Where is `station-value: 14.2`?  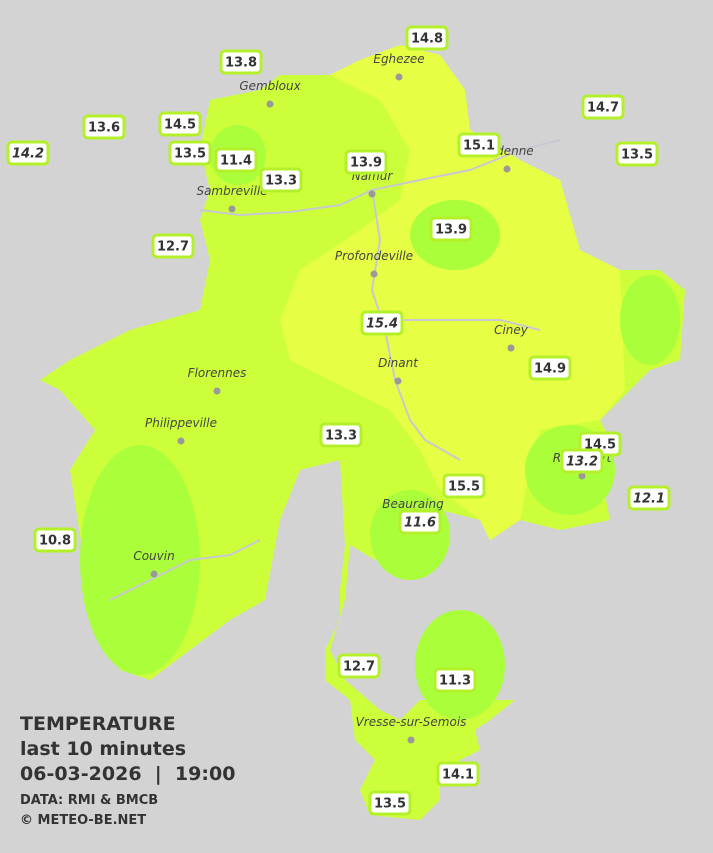 station-value: 14.2 is located at coordinates (28, 154).